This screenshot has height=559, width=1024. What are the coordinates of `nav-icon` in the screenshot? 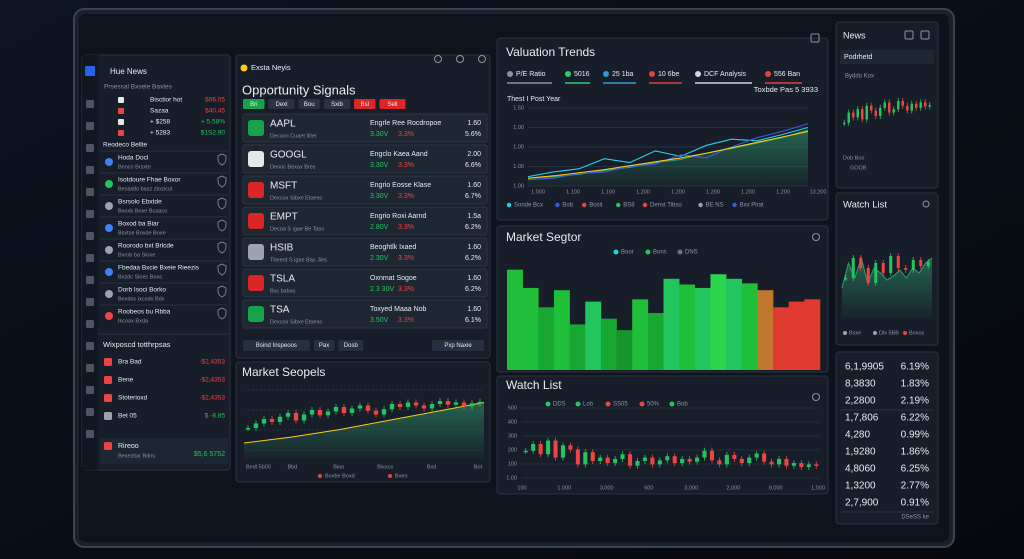 It's located at (90, 148).